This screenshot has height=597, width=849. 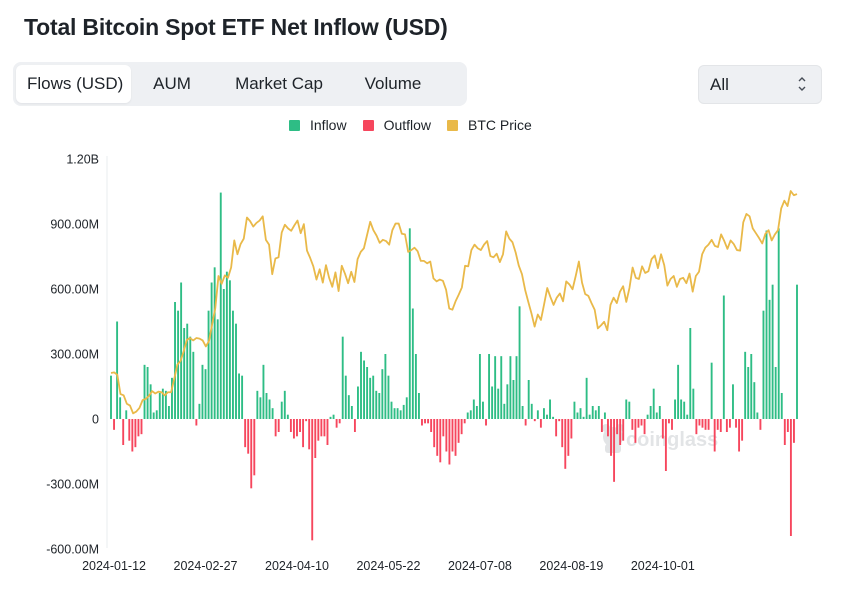 What do you see at coordinates (396, 125) in the screenshot?
I see `legend-item-outflow: Outflow` at bounding box center [396, 125].